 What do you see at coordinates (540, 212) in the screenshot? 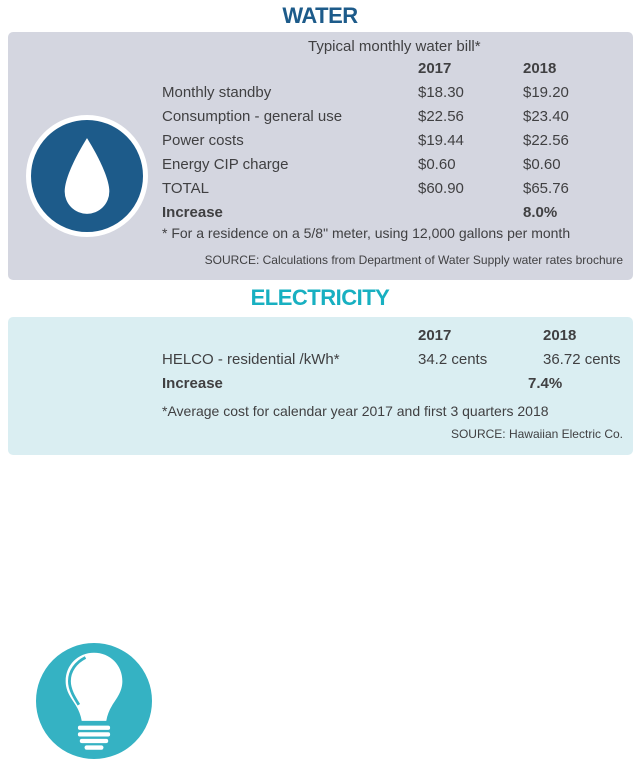
I see `row-value-2018: 8.0%` at bounding box center [540, 212].